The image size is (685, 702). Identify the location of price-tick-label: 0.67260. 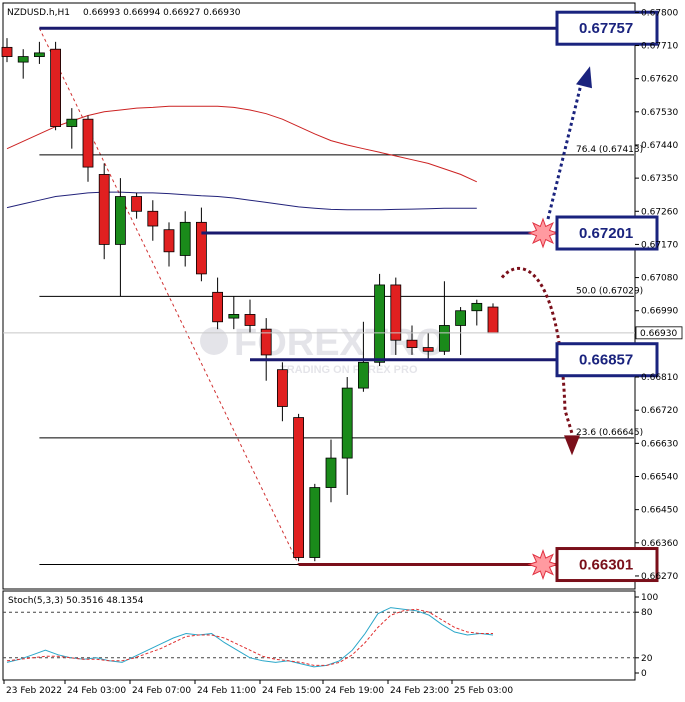
(659, 212).